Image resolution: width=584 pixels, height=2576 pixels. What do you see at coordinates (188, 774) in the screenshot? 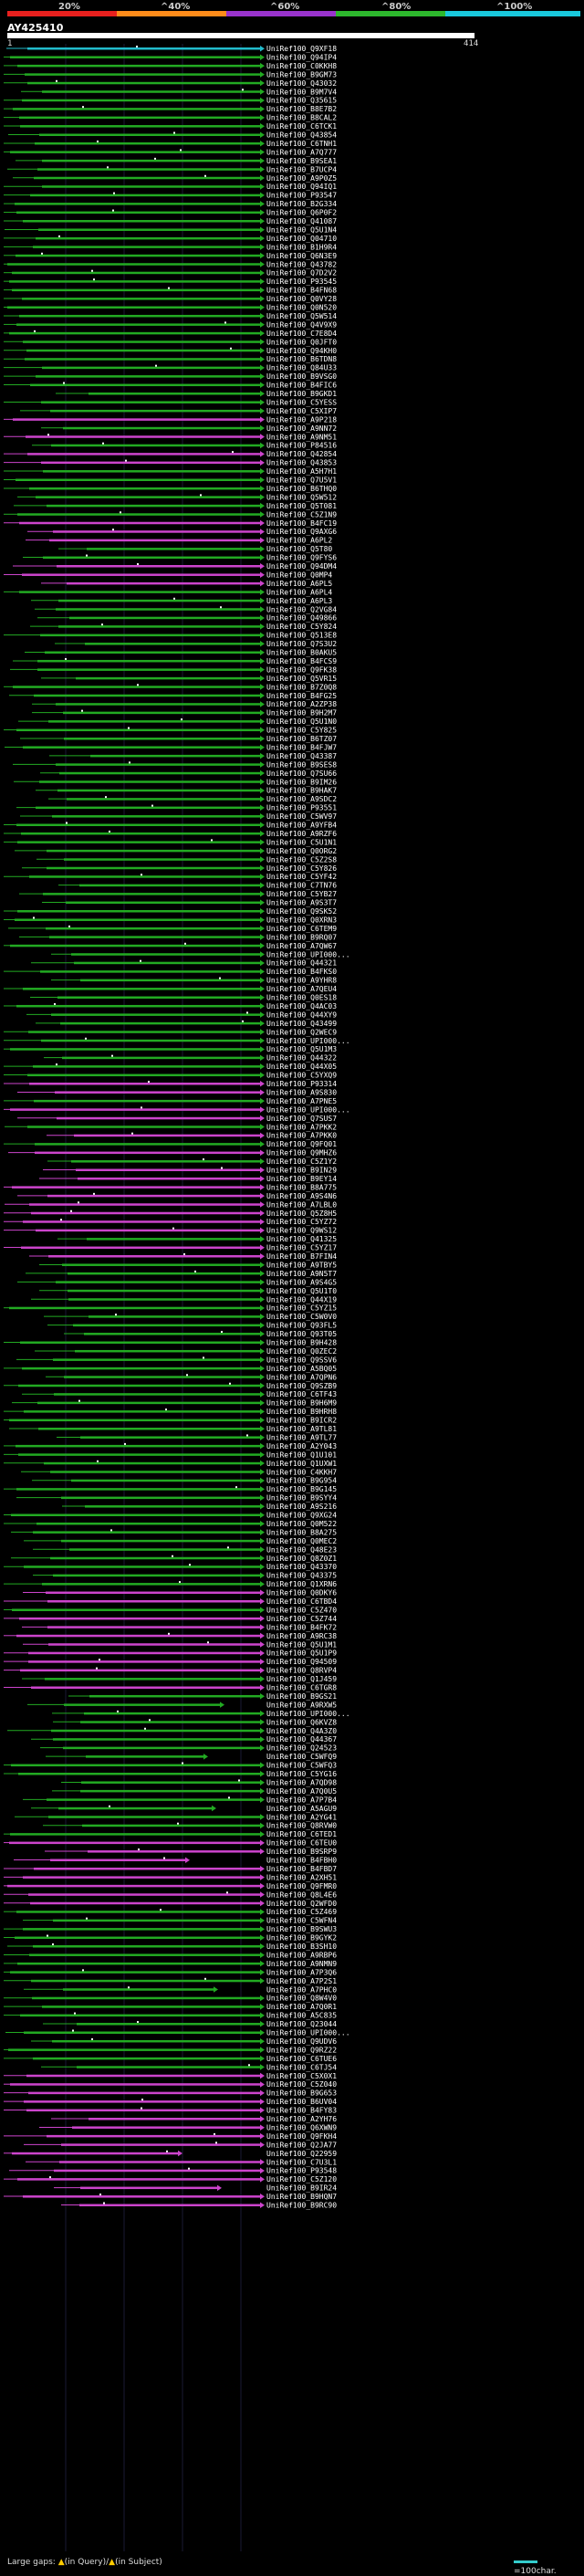
I see `hit-row: UniRef100_Q7SU66` at bounding box center [188, 774].